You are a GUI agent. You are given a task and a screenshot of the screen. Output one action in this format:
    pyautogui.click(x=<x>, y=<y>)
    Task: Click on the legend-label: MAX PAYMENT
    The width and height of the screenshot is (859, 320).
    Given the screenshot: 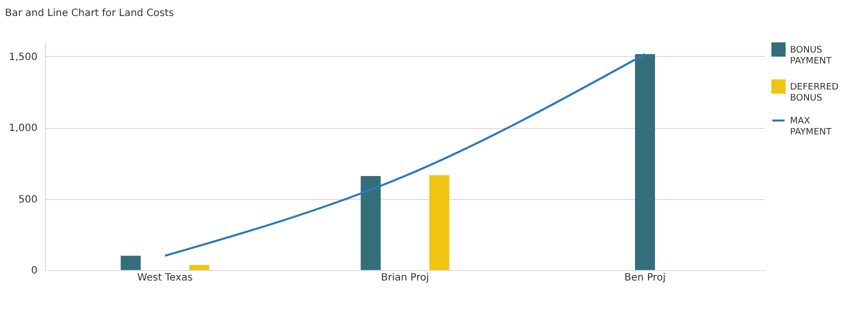 What is the action you would take?
    pyautogui.click(x=811, y=127)
    